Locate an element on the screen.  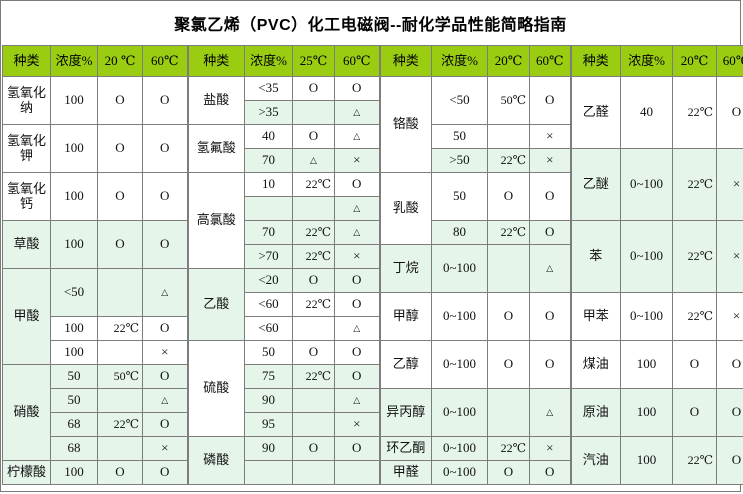
concentration-cell: 40 is located at coordinates (646, 112).